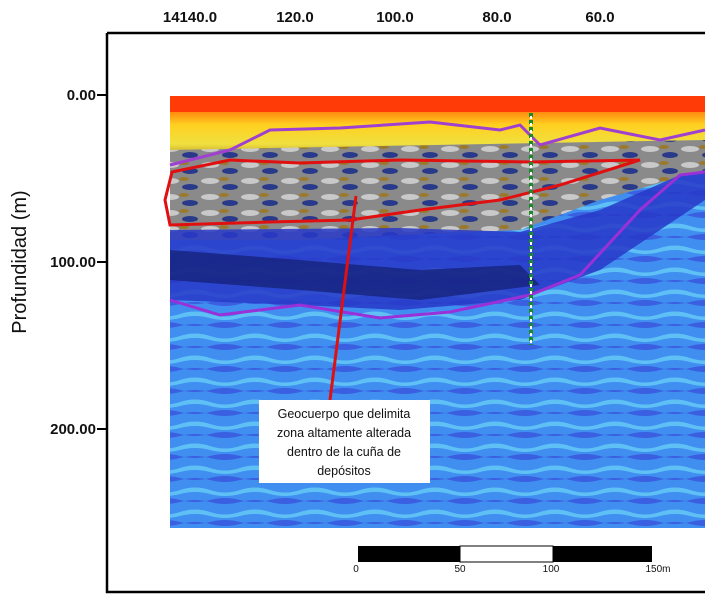  What do you see at coordinates (295, 17) in the screenshot?
I see `top-tick-label: 120.0` at bounding box center [295, 17].